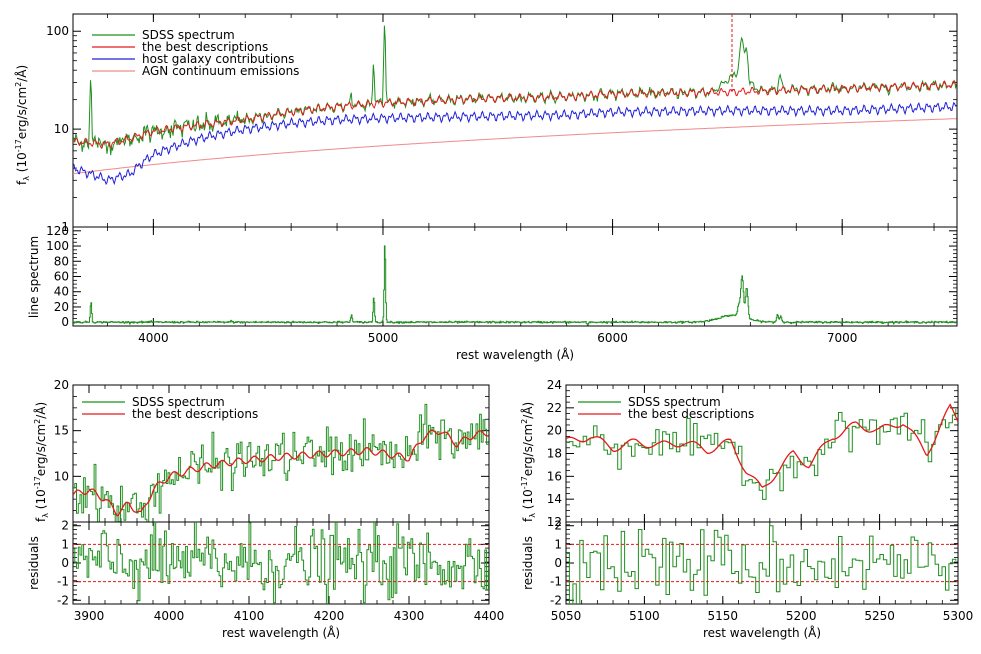 The width and height of the screenshot is (981, 654). I want to click on zoom-right-data, so click(762, 451).